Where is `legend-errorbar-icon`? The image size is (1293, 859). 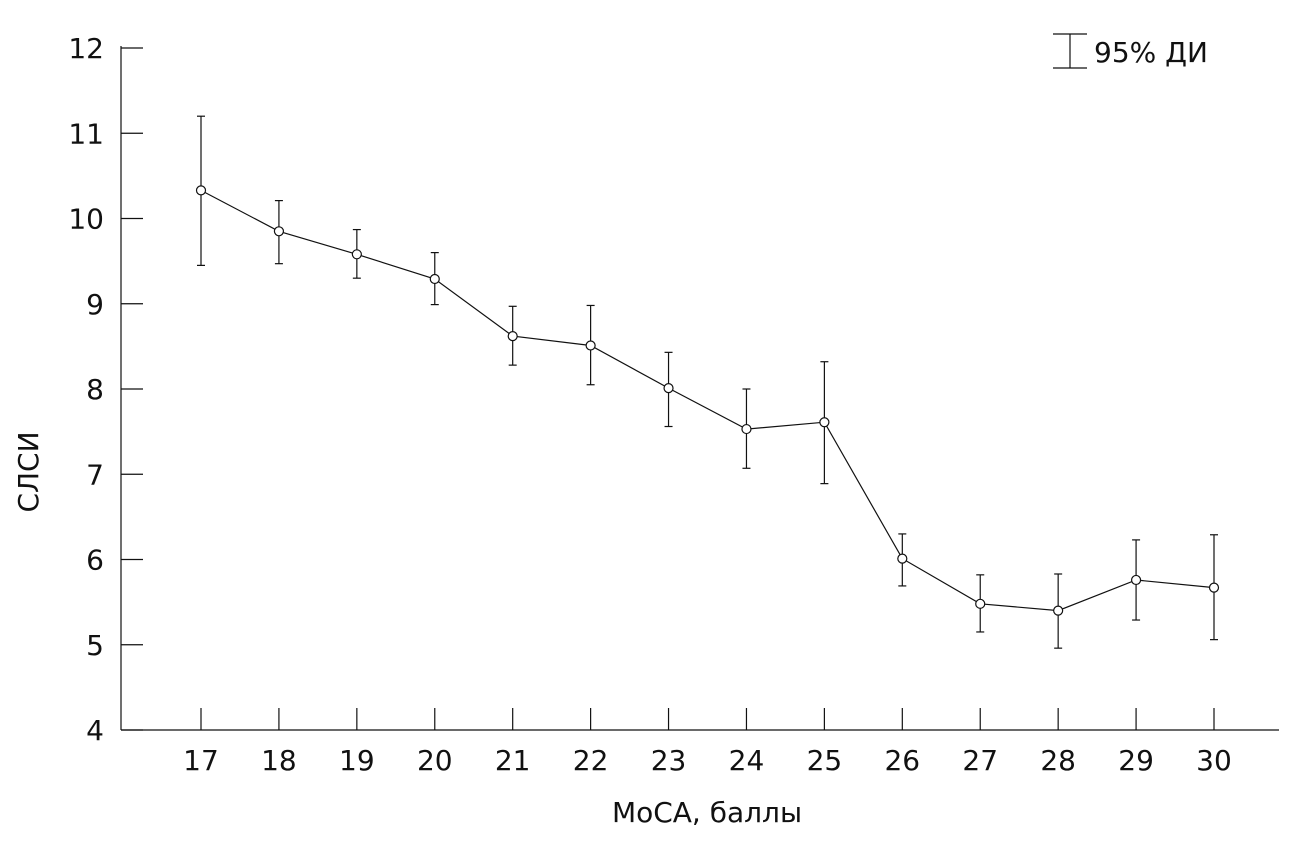 legend-errorbar-icon is located at coordinates (1070, 51).